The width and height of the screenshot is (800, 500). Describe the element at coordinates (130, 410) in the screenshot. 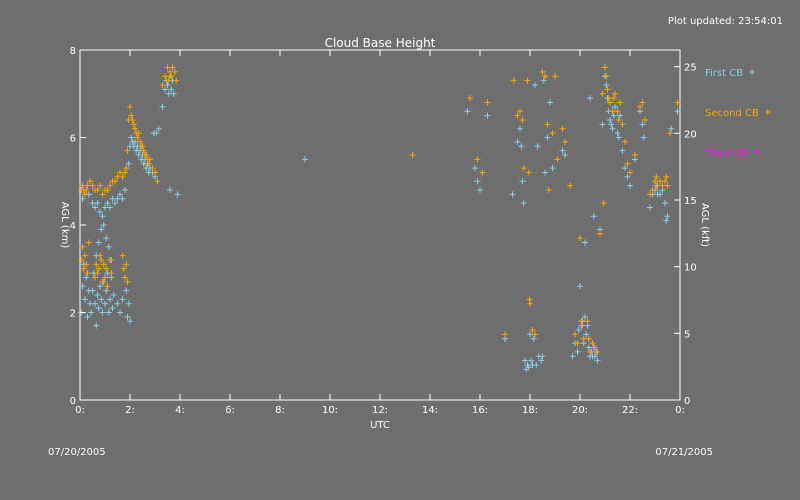

I see `x-tick-label: 2:` at that location.